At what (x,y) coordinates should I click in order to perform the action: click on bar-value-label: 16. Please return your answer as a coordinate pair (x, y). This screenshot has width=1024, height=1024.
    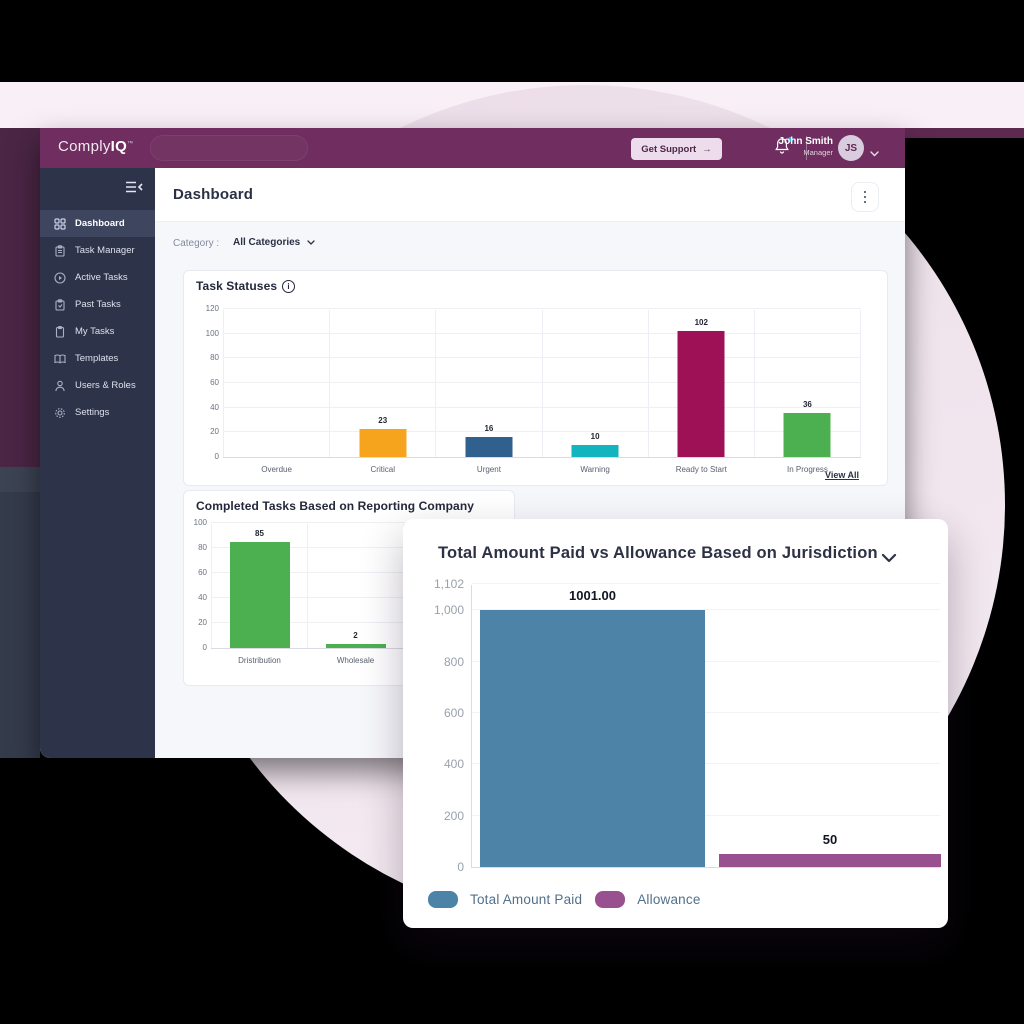
    Looking at the image, I should click on (489, 429).